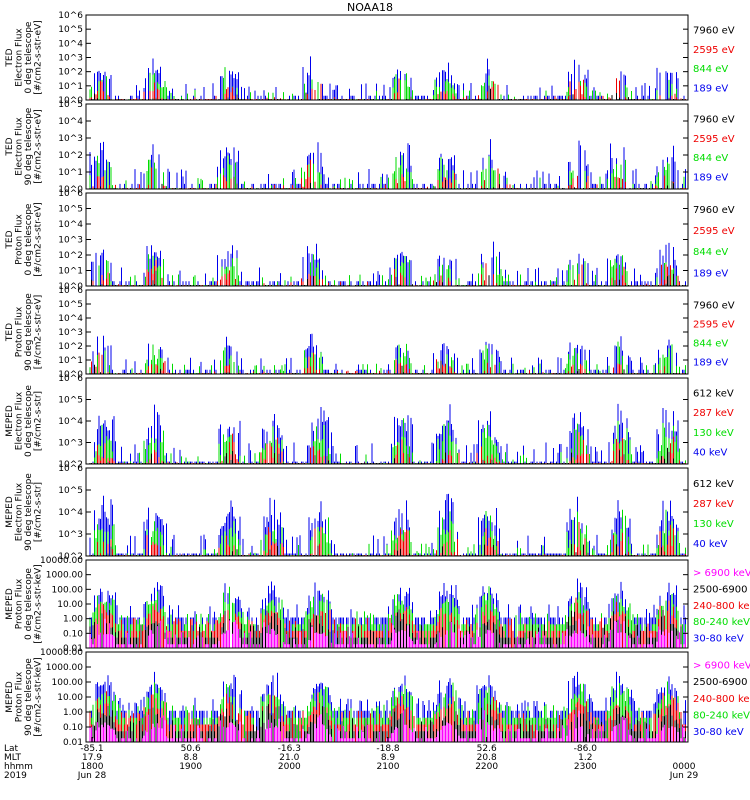 This screenshot has width=750, height=800. I want to click on x-tick-label-hhmm: 1800, so click(92, 767).